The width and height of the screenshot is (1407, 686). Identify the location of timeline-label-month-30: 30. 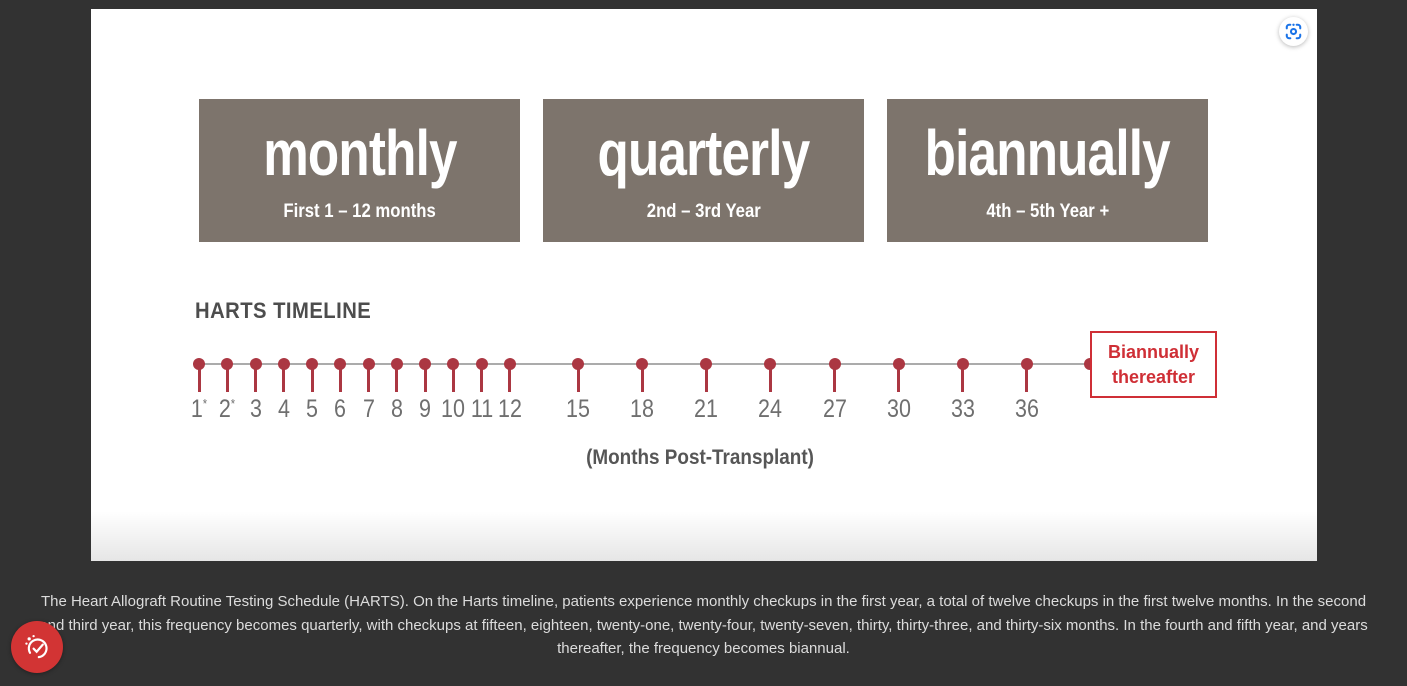
(898, 409).